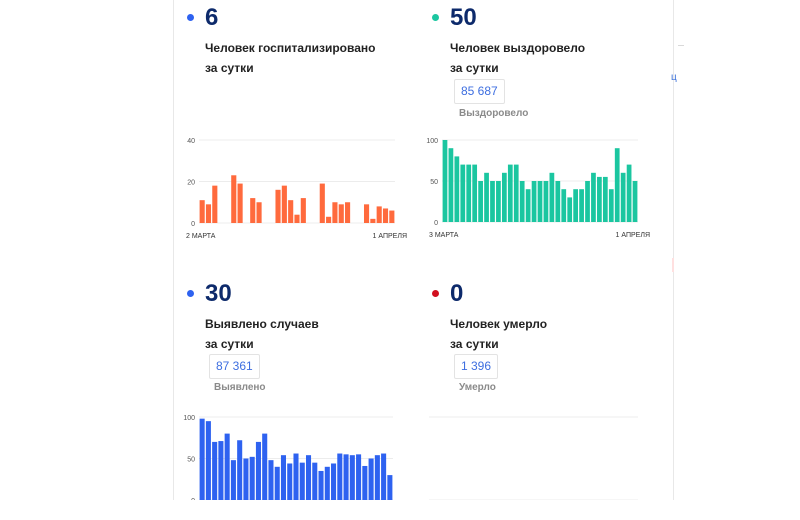 This screenshot has width=800, height=520. I want to click on daily-number: 0, so click(456, 294).